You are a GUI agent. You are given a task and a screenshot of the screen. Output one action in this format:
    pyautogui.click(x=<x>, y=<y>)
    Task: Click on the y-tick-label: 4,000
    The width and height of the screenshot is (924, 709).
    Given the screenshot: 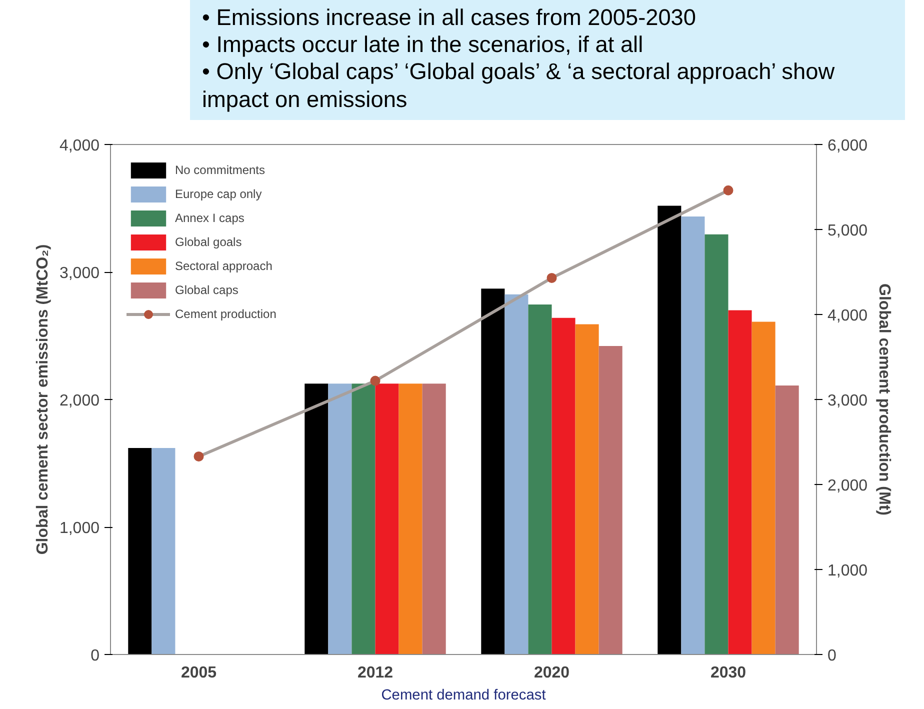 What is the action you would take?
    pyautogui.click(x=79, y=146)
    